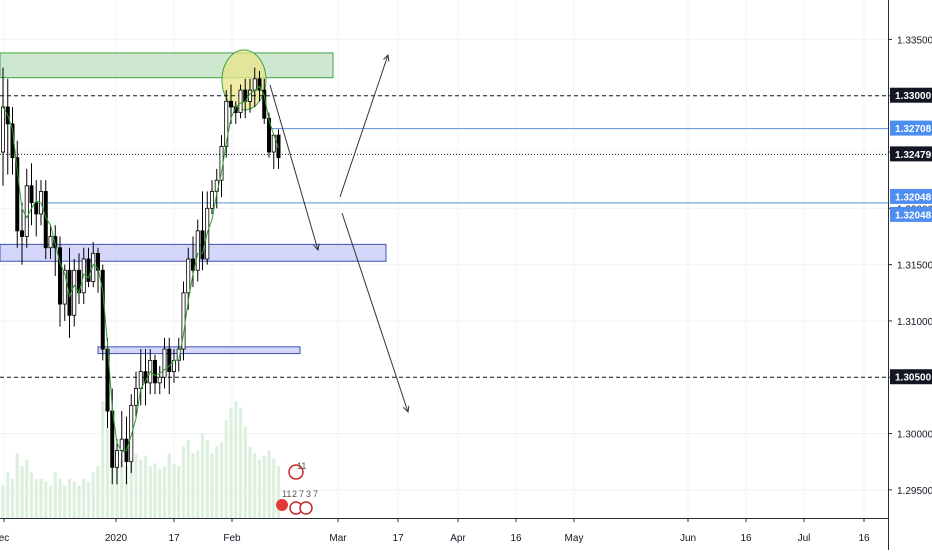 Image resolution: width=932 pixels, height=555 pixels. What do you see at coordinates (913, 378) in the screenshot?
I see `price-label: 1.30500` at bounding box center [913, 378].